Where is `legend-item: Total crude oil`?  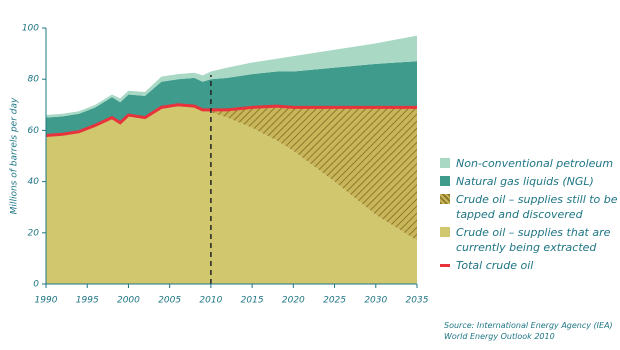 legend-item: Total crude oil is located at coordinates (529, 265).